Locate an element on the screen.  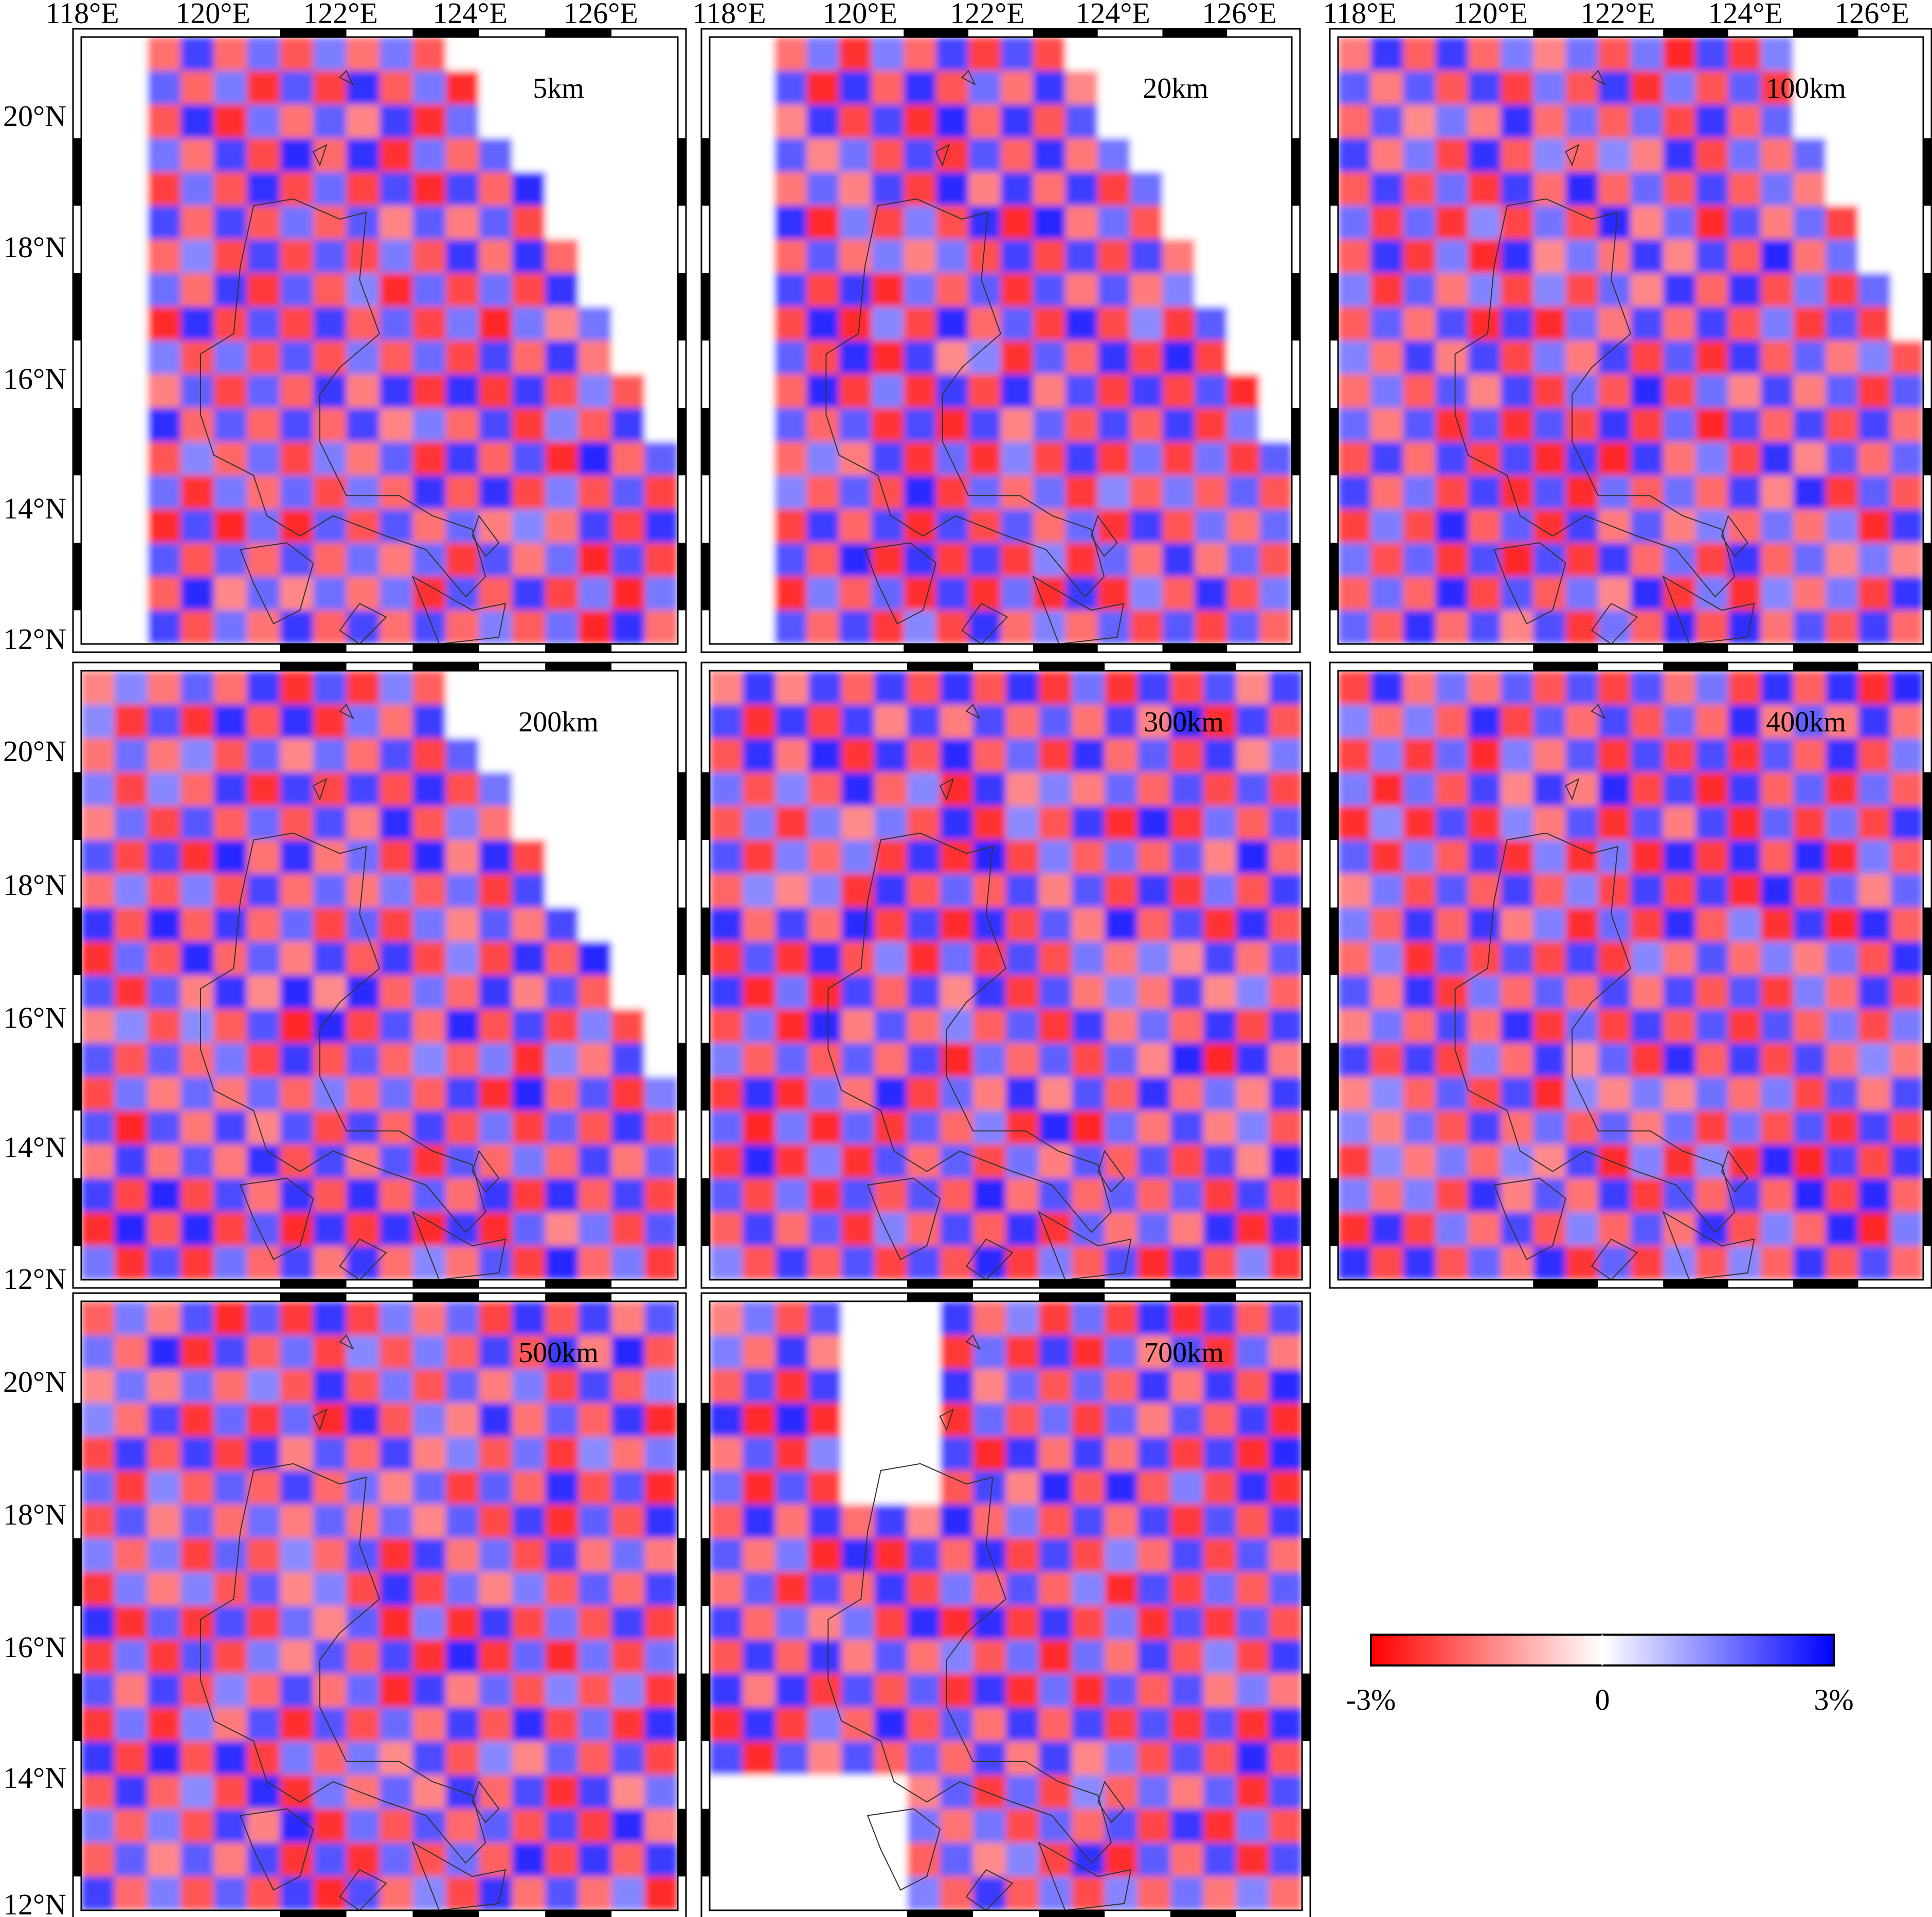
map-frame is located at coordinates (1631, 340).